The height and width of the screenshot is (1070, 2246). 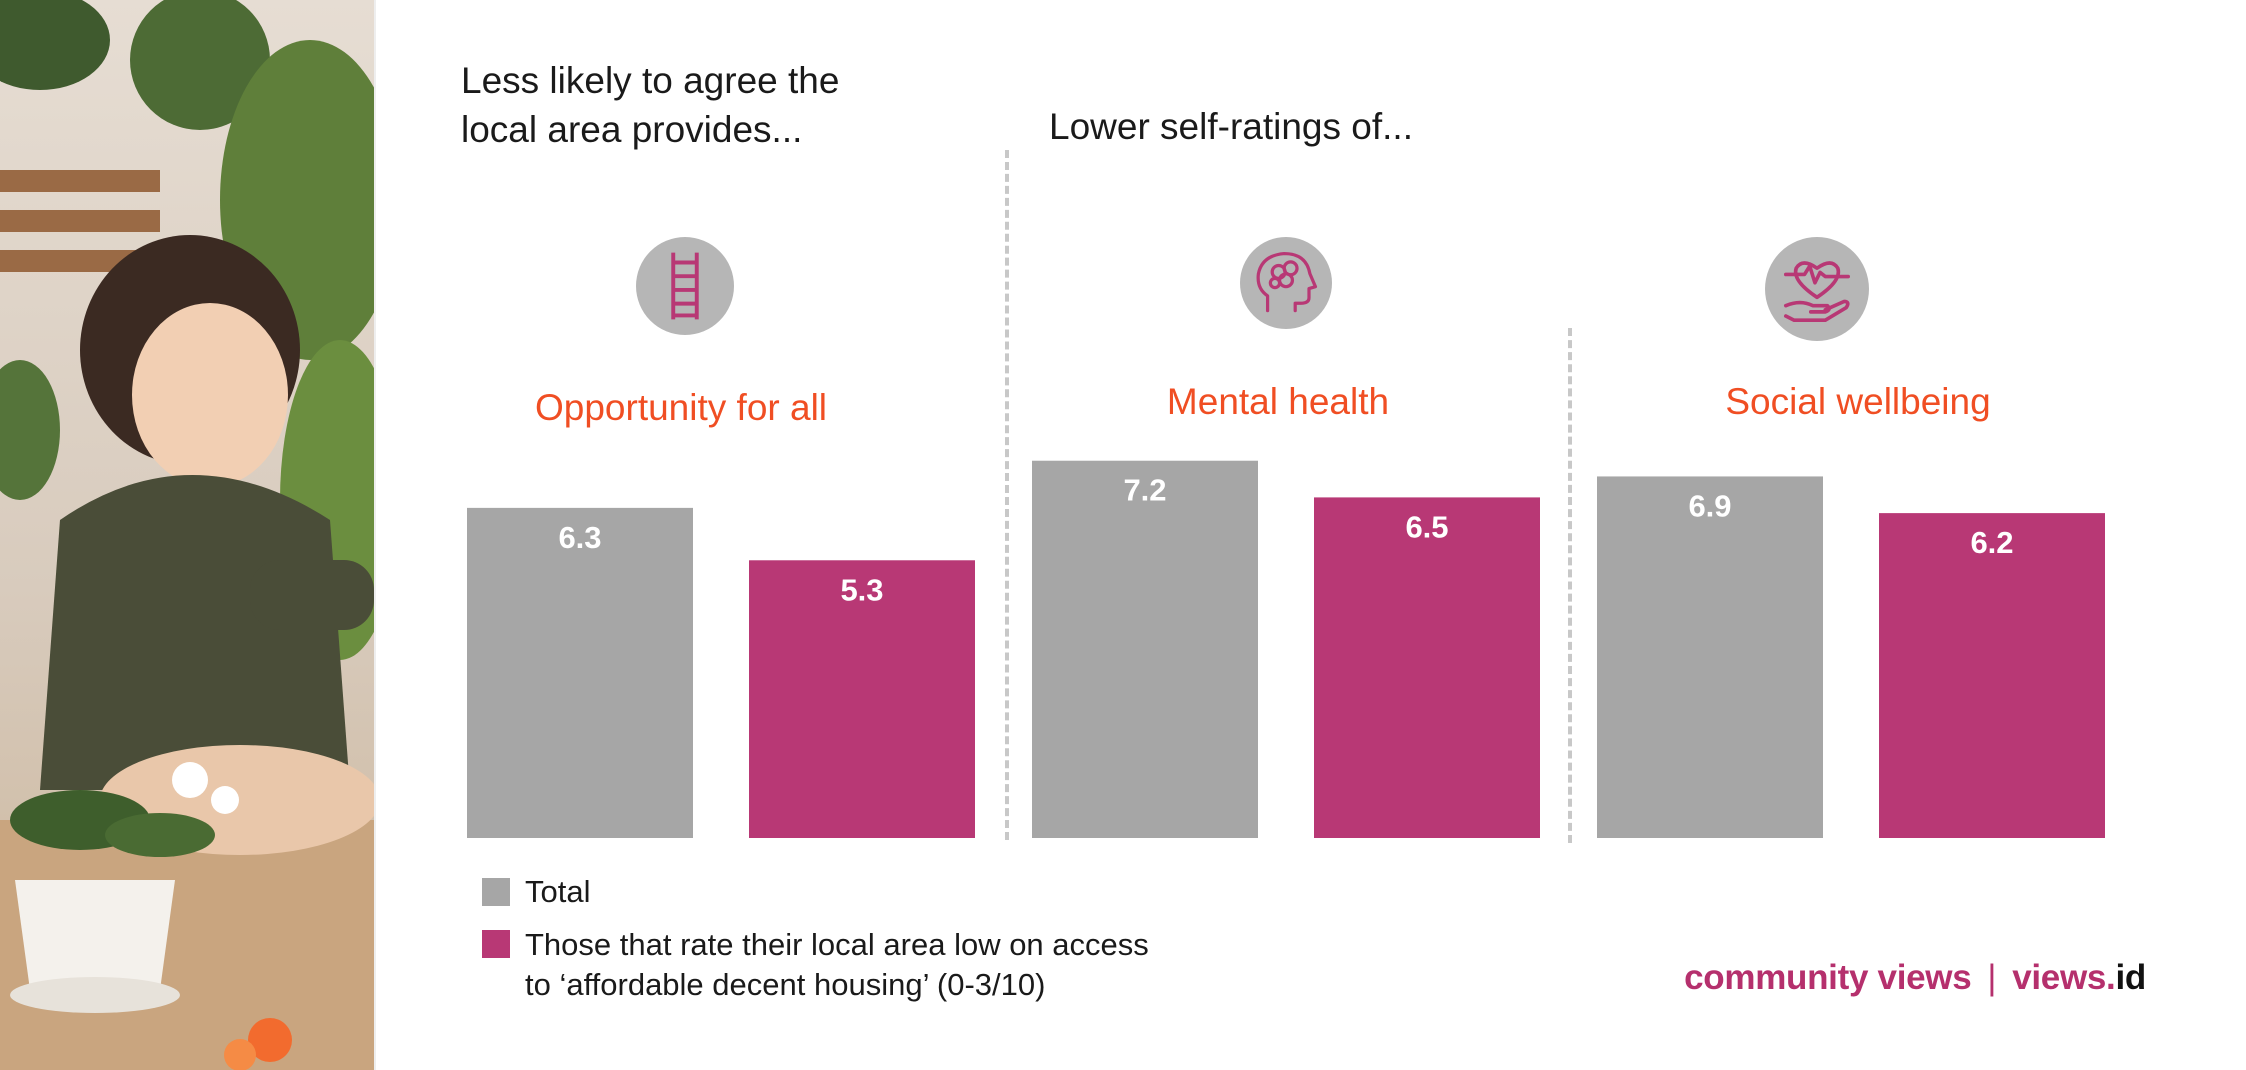 I want to click on photo-divider, so click(x=375, y=535).